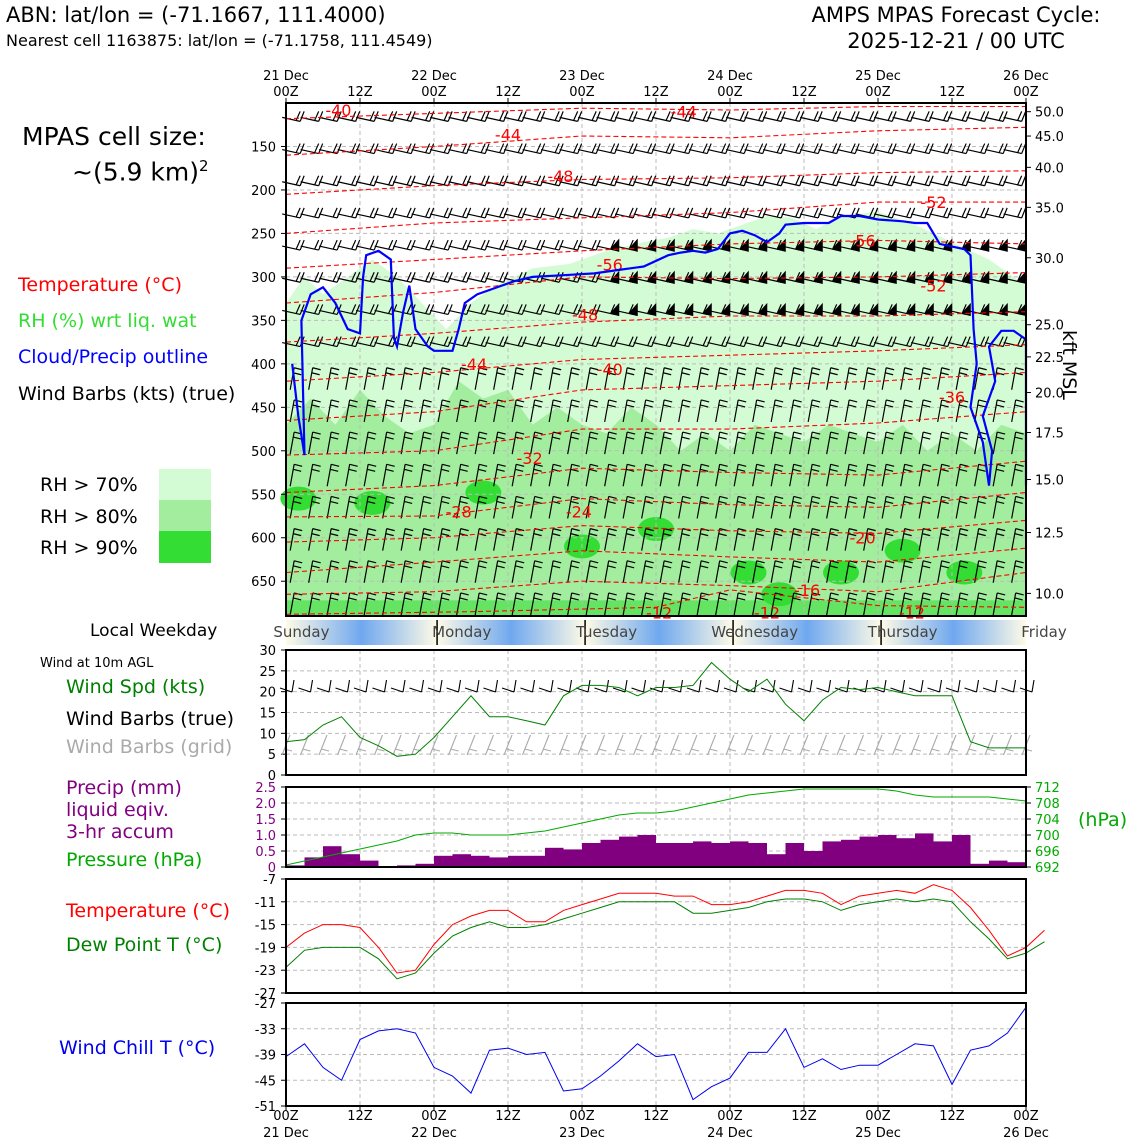 The height and width of the screenshot is (1140, 1140). Describe the element at coordinates (952, 92) in the screenshot. I see `top-hour-label: 12Z` at that location.